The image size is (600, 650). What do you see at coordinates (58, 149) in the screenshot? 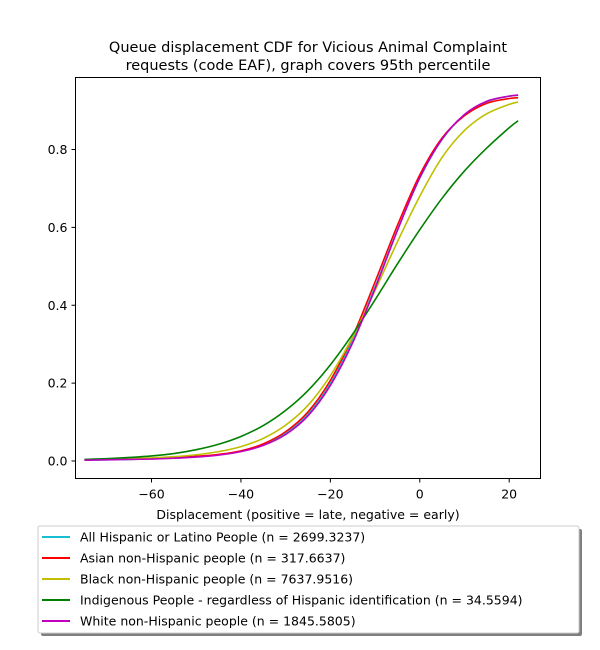
I see `y-tick-label: 0.8` at bounding box center [58, 149].